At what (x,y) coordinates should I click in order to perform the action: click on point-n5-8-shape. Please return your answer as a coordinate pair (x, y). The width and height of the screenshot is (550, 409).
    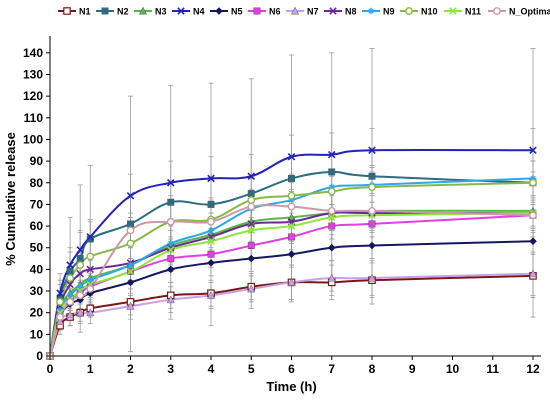
    Looking at the image, I should click on (251, 258).